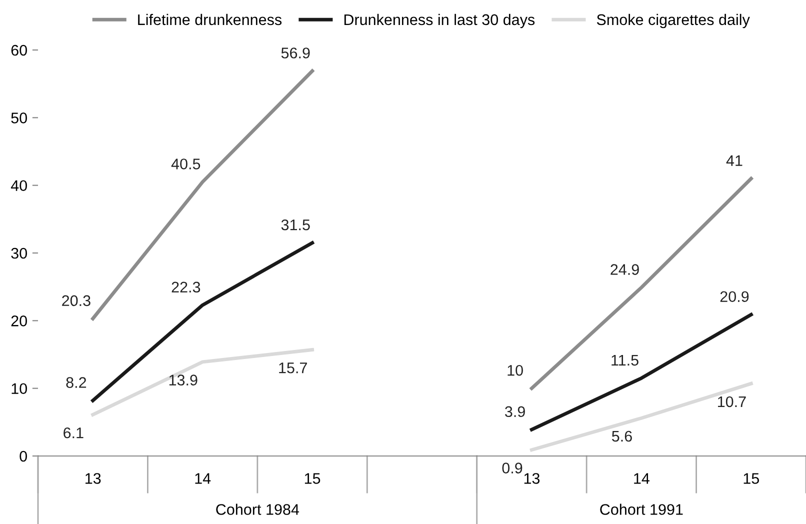 The width and height of the screenshot is (806, 524). Describe the element at coordinates (19, 118) in the screenshot. I see `y-tick-label: 50` at that location.